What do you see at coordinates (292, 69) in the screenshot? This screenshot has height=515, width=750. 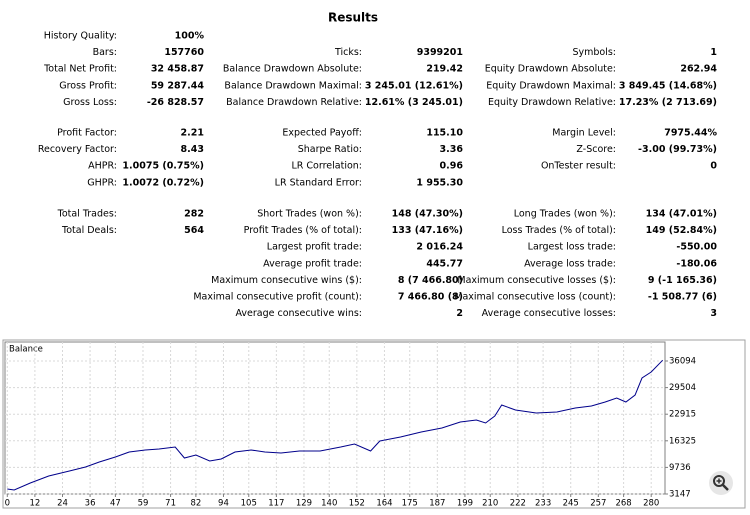 I see `stat-label: Balance Drawdown Absolute:` at bounding box center [292, 69].